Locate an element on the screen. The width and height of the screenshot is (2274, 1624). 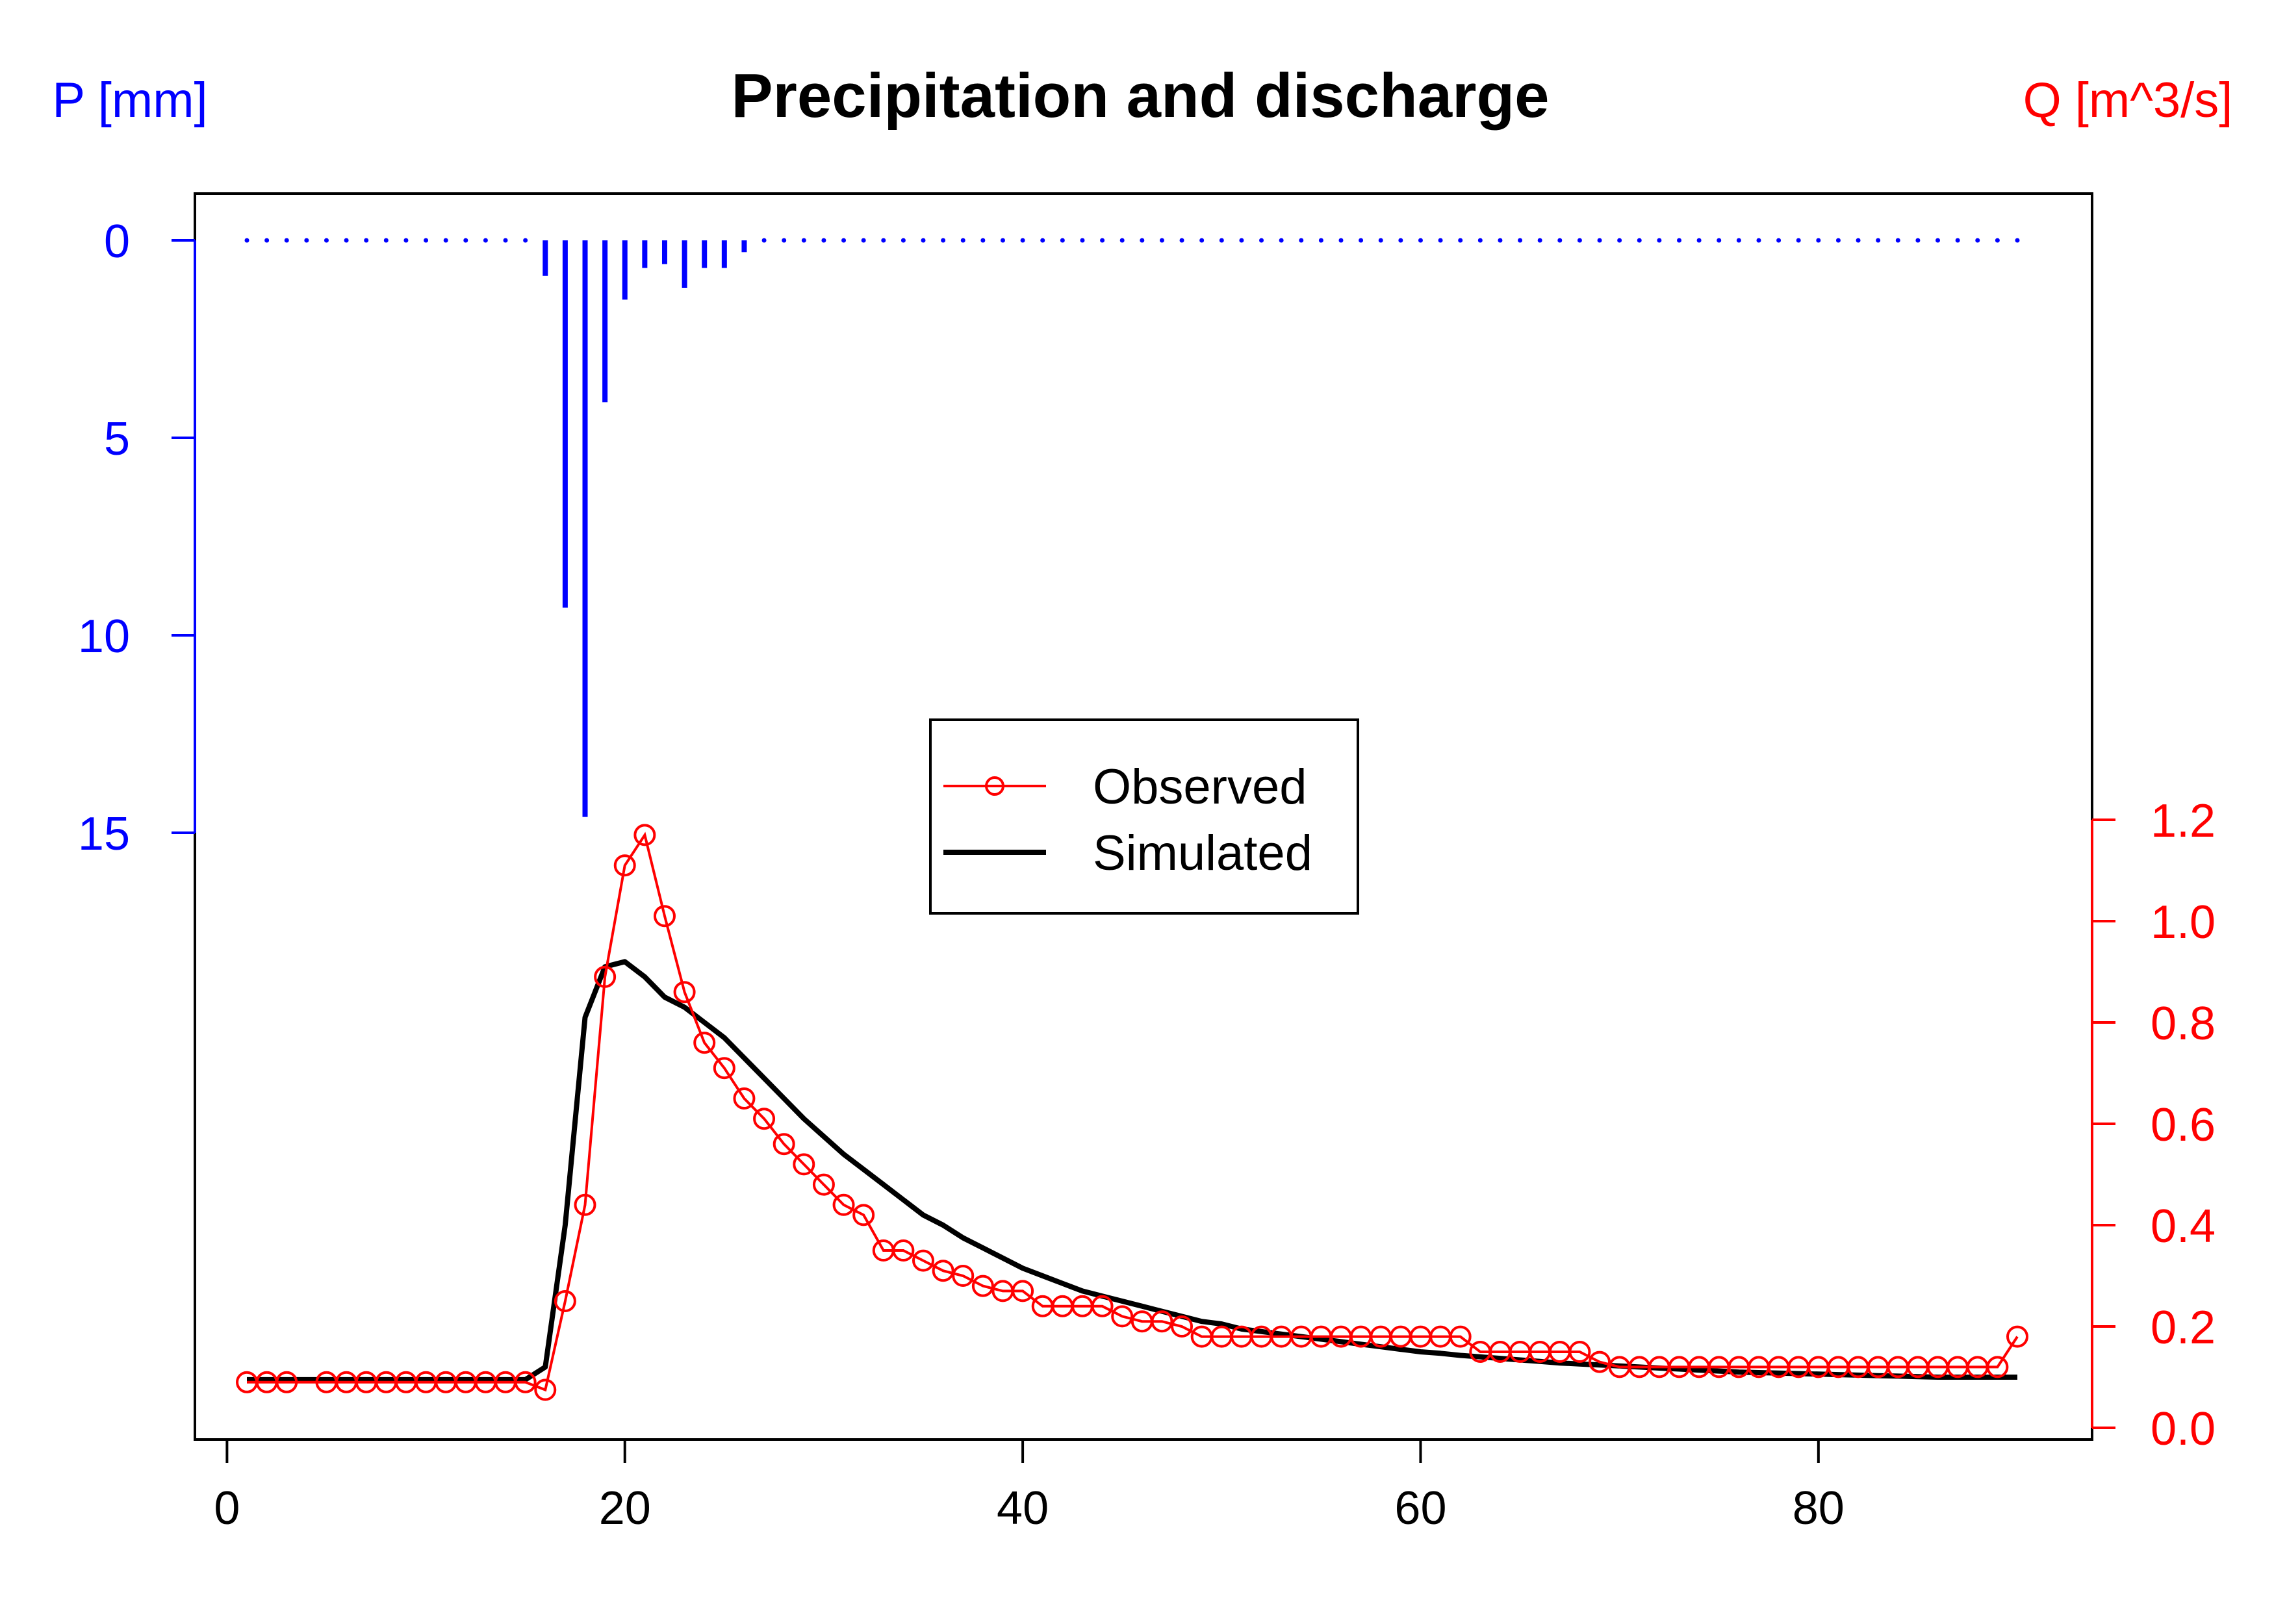
chart-title: Precipitation and discharge is located at coordinates (1141, 96).